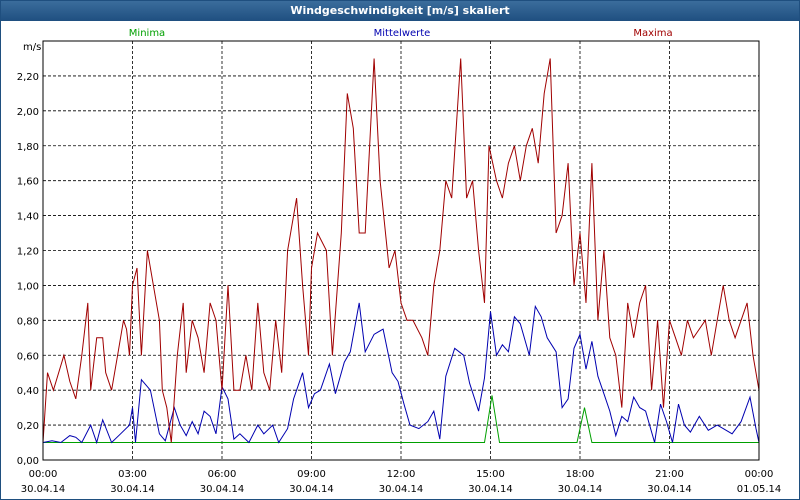  What do you see at coordinates (580, 474) in the screenshot?
I see `x-tick-time: 18:00` at bounding box center [580, 474].